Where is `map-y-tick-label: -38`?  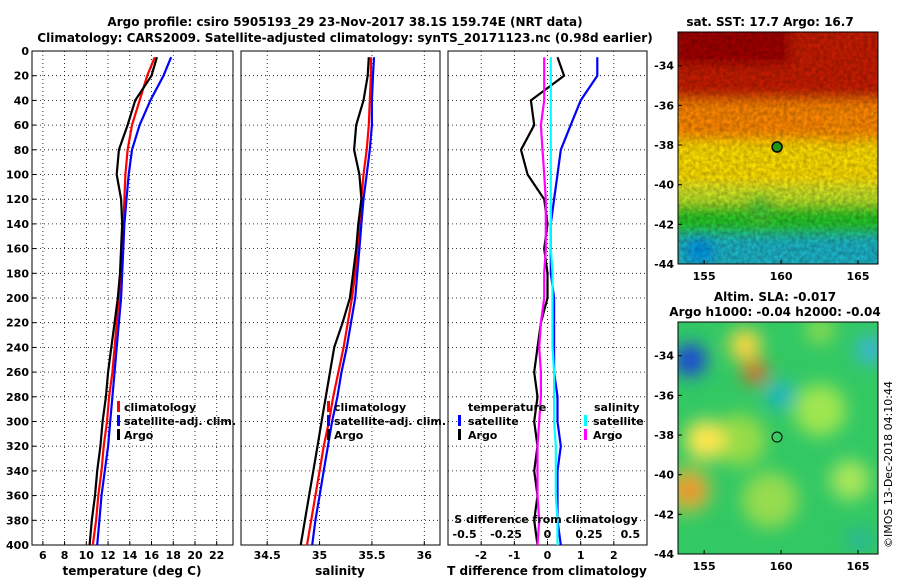
map-y-tick-label: -38 is located at coordinates (664, 145).